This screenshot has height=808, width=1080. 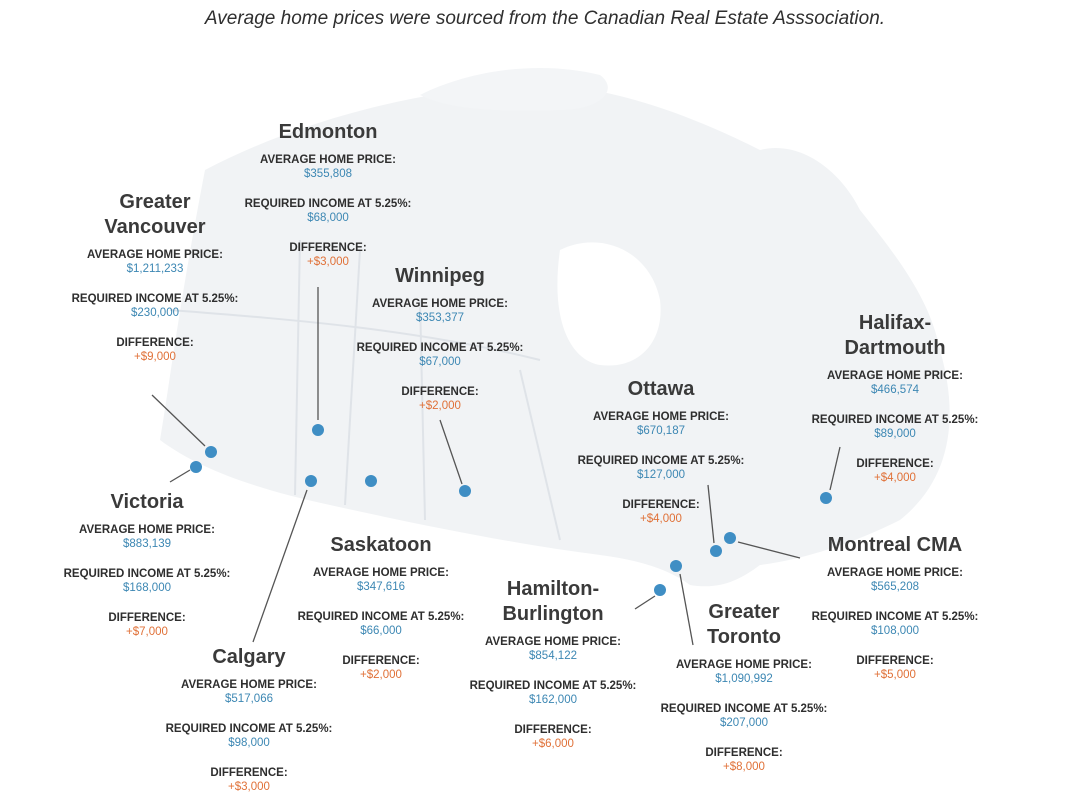 What do you see at coordinates (155, 227) in the screenshot?
I see `city-name-line: Vancouver` at bounding box center [155, 227].